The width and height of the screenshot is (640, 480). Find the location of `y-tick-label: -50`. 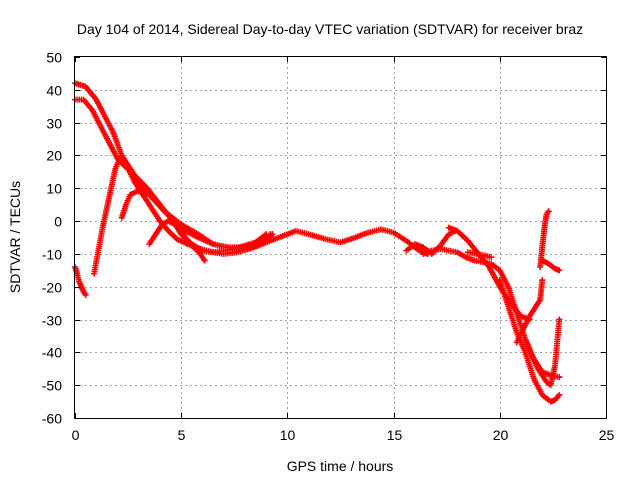

y-tick-label: -50 is located at coordinates (52, 386).